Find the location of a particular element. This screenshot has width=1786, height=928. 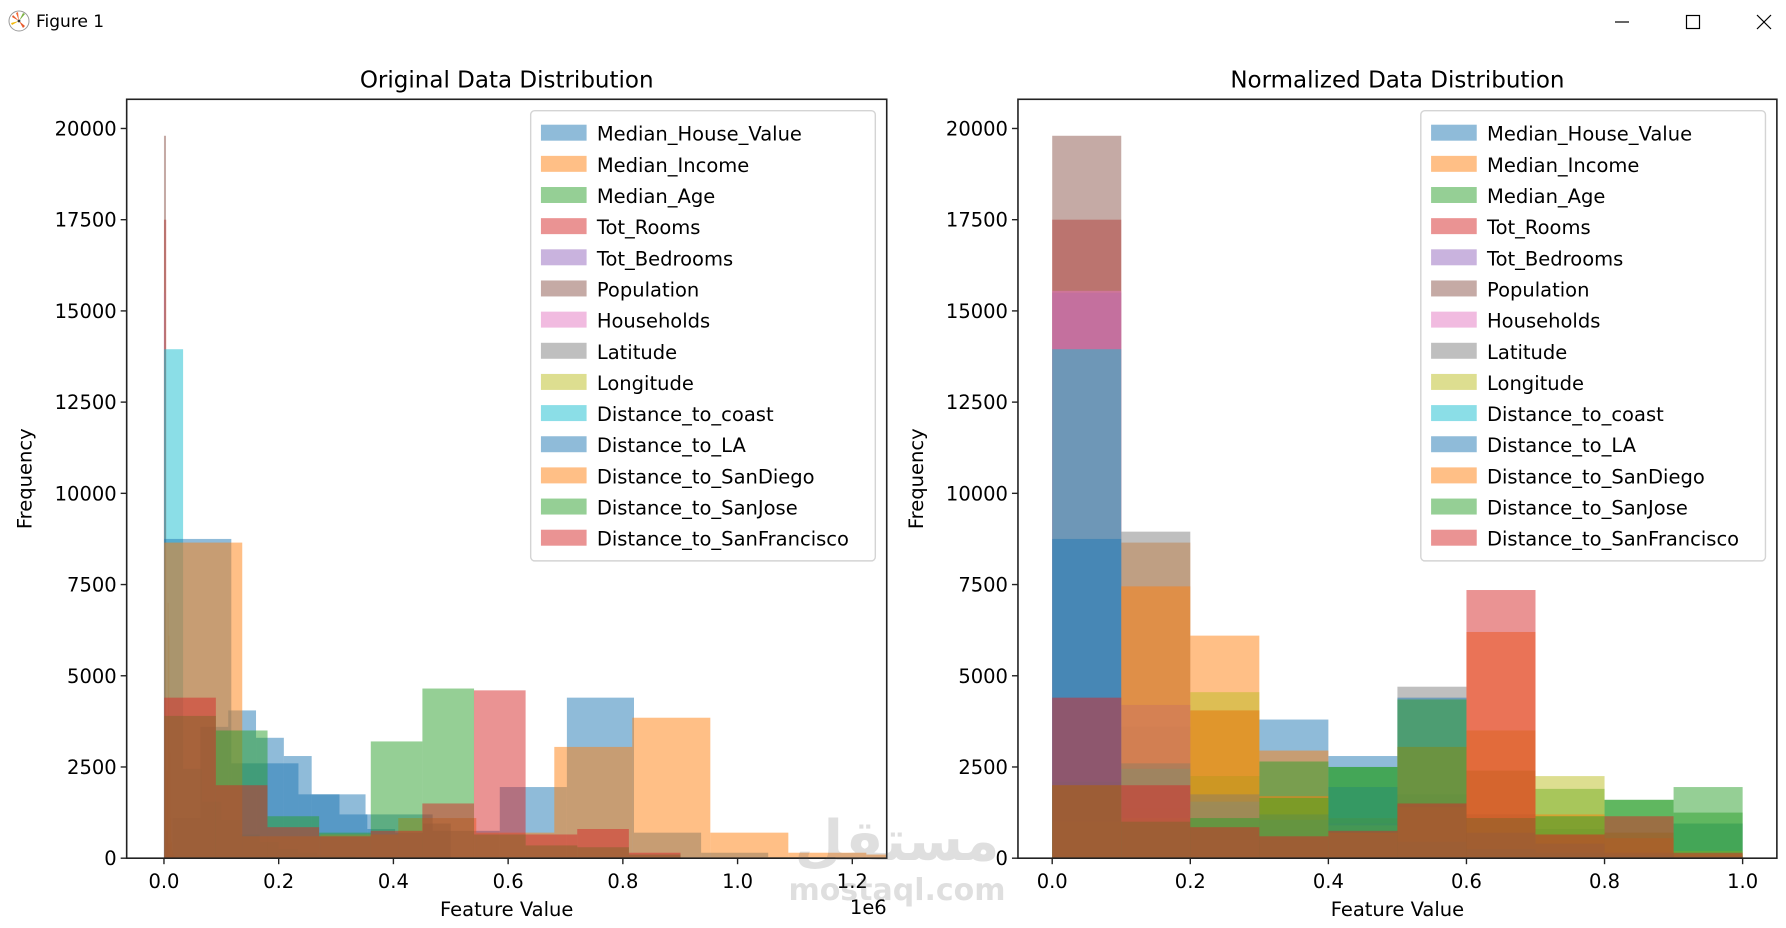

y-tick-label: 15000 is located at coordinates (86, 311).